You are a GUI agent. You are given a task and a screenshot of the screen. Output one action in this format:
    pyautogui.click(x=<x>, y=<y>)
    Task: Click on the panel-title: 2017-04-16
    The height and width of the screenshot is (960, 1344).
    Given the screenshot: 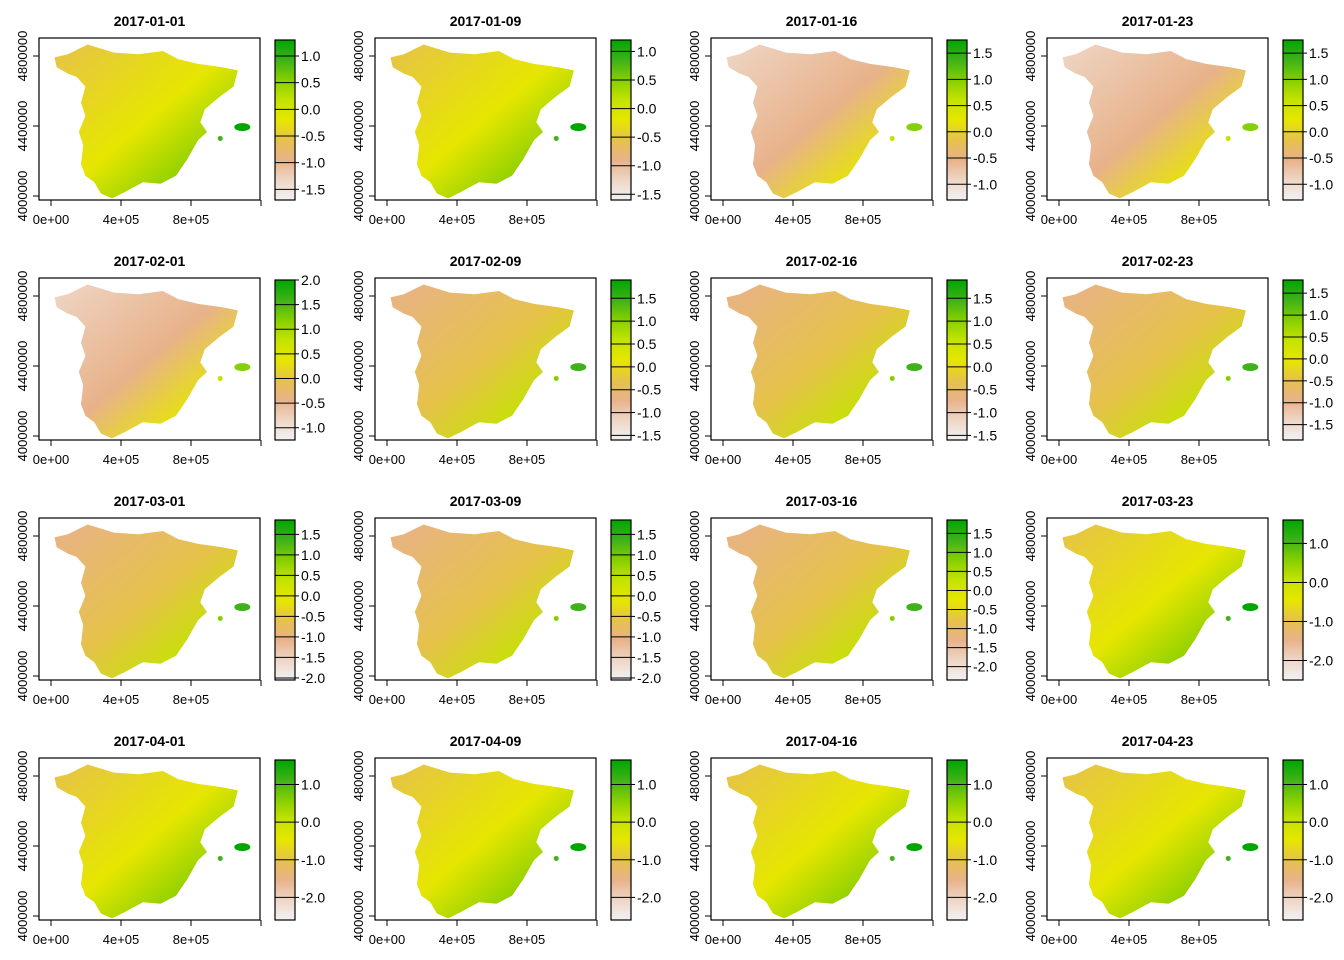 What is the action you would take?
    pyautogui.click(x=822, y=741)
    